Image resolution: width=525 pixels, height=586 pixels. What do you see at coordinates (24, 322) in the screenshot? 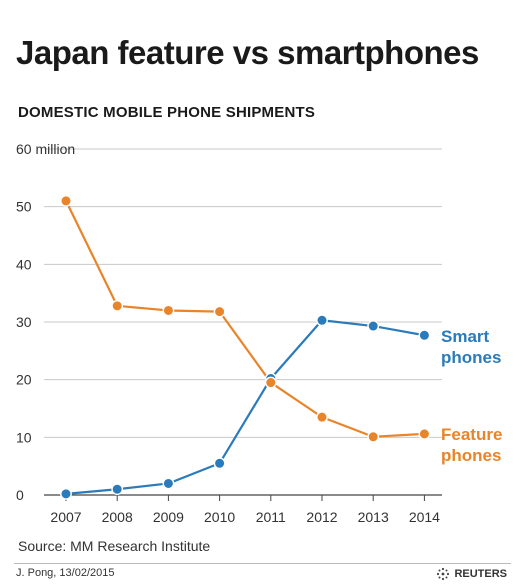
I see `y-tick-label: 30` at bounding box center [24, 322].